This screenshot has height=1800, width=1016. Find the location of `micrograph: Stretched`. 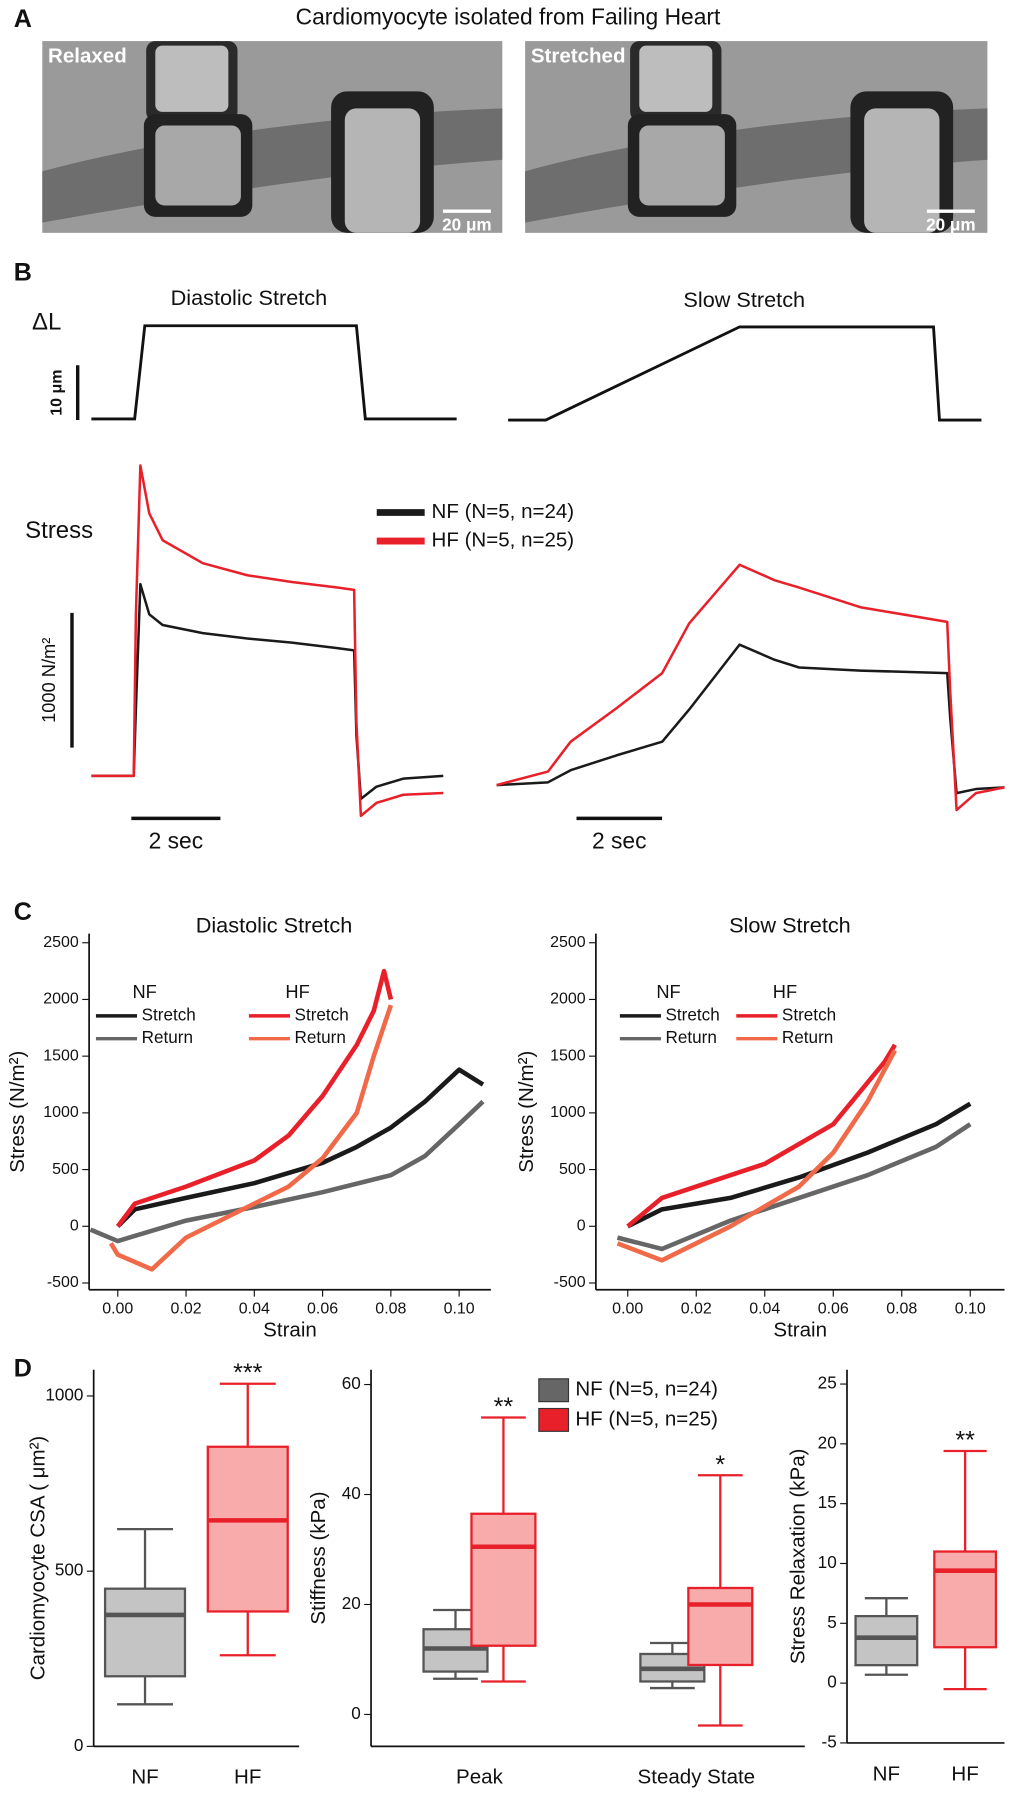

micrograph: Stretched is located at coordinates (756, 137).